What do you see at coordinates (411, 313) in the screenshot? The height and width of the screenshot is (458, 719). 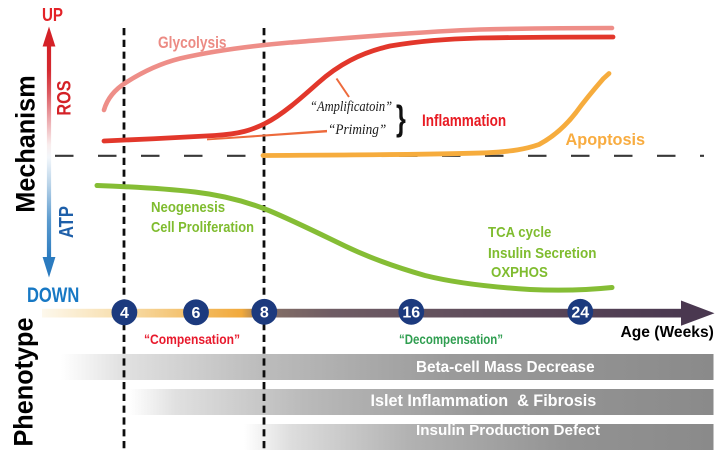 I see `svg-text: 16` at bounding box center [411, 313].